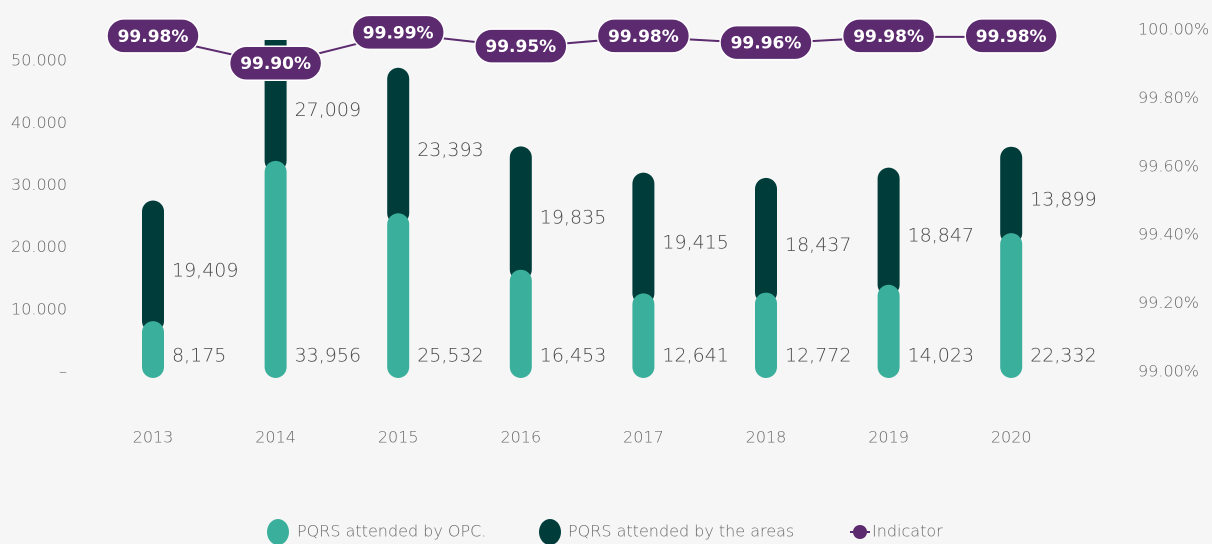 The image size is (1212, 544). Describe the element at coordinates (39, 122) in the screenshot. I see `y-tick-label: 40.000` at that location.